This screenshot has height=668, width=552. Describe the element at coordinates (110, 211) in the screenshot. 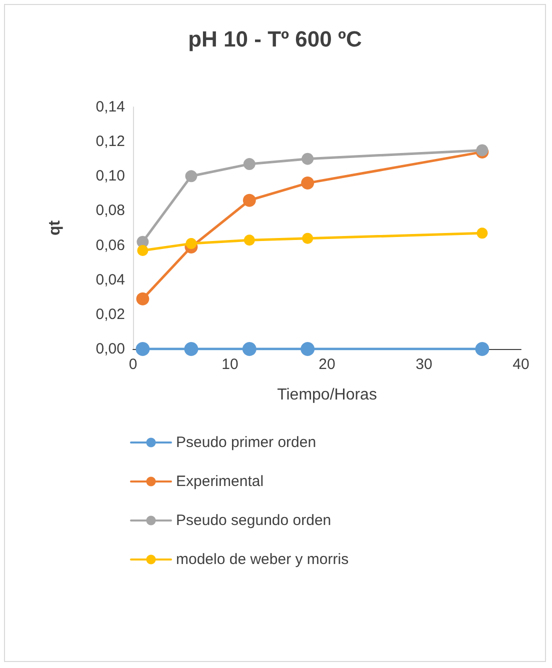

I see `y-tick-label: 0,08` at that location.